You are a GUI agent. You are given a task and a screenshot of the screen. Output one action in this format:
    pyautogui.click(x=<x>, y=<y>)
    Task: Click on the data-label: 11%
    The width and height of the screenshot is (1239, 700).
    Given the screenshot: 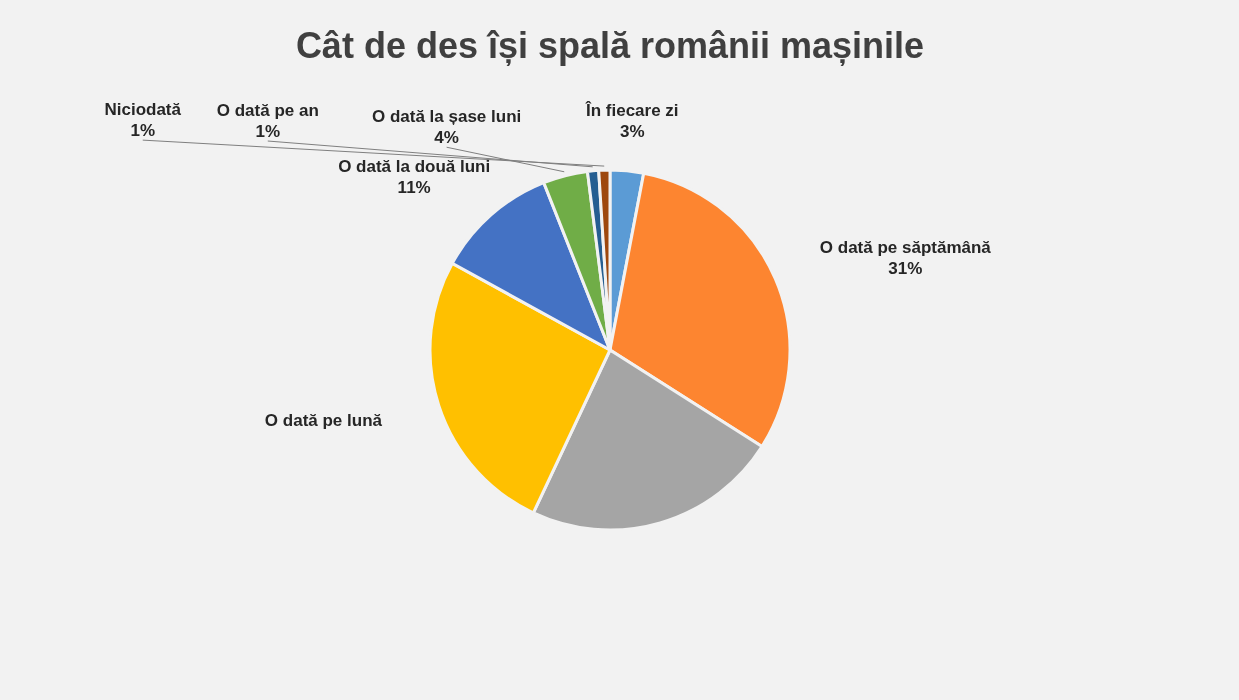 What is the action you would take?
    pyautogui.click(x=414, y=187)
    